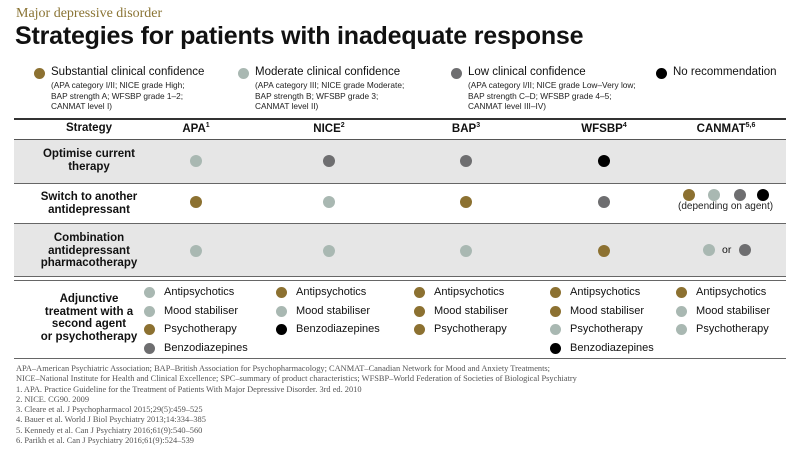  What do you see at coordinates (89, 299) in the screenshot?
I see `text-line: Adjunctive` at bounding box center [89, 299].